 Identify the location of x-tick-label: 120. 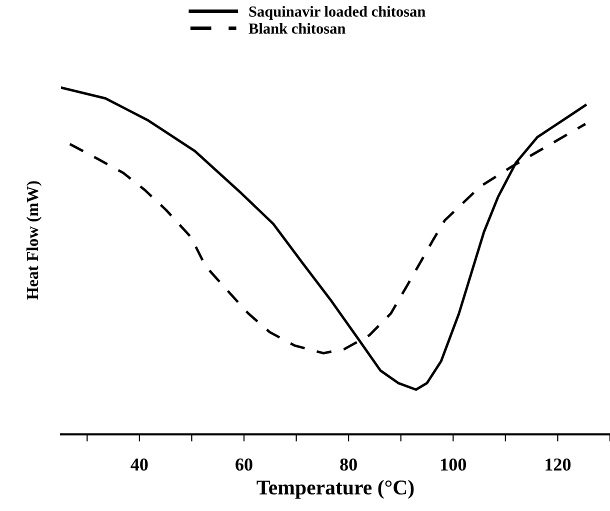
(558, 464).